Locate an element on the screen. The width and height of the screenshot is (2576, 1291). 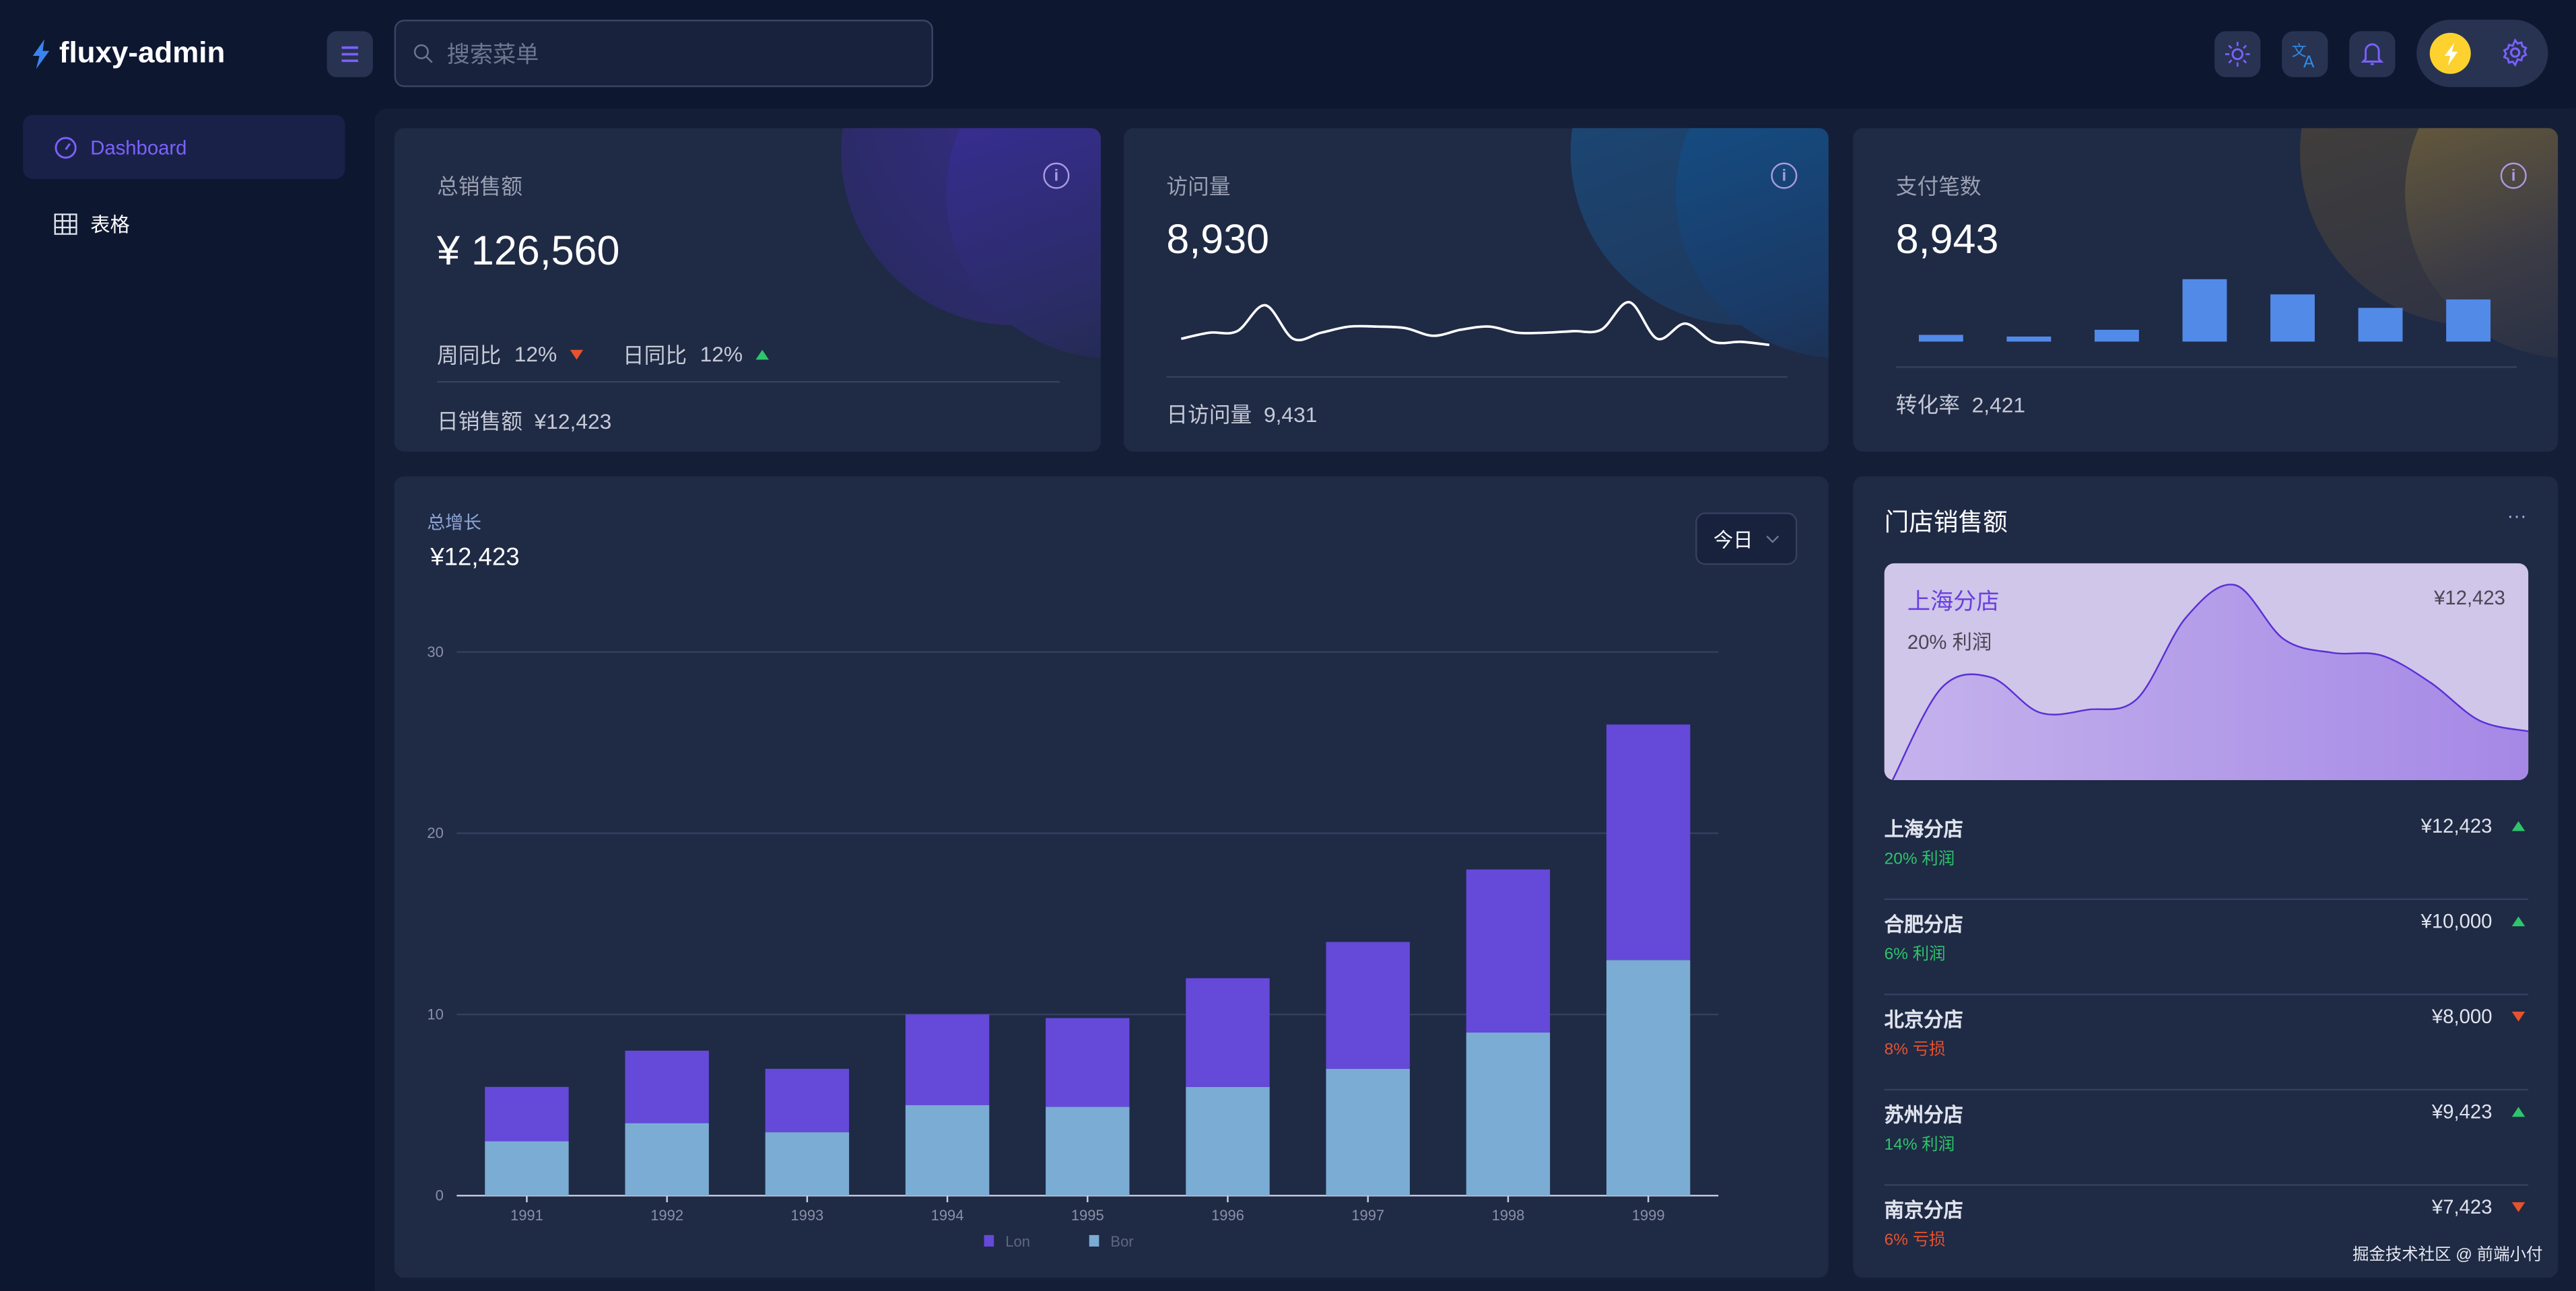
x-tick-label: 1996 is located at coordinates (1227, 1215).